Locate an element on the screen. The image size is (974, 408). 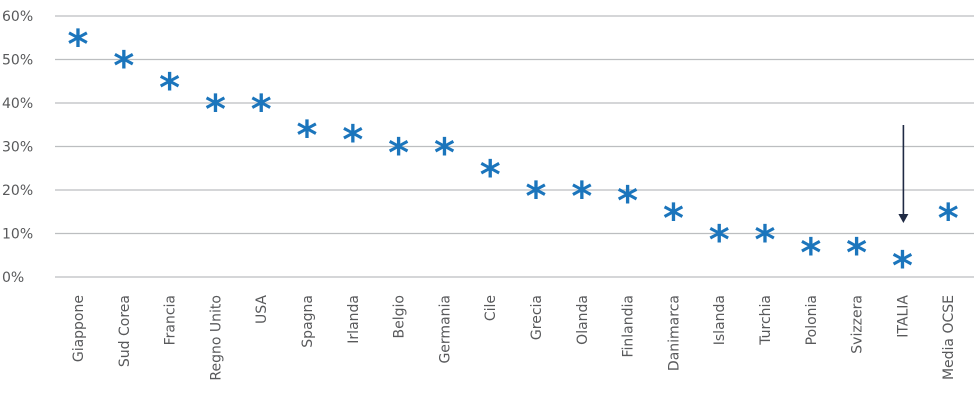
x-category-label: Irlanda is located at coordinates (354, 319).